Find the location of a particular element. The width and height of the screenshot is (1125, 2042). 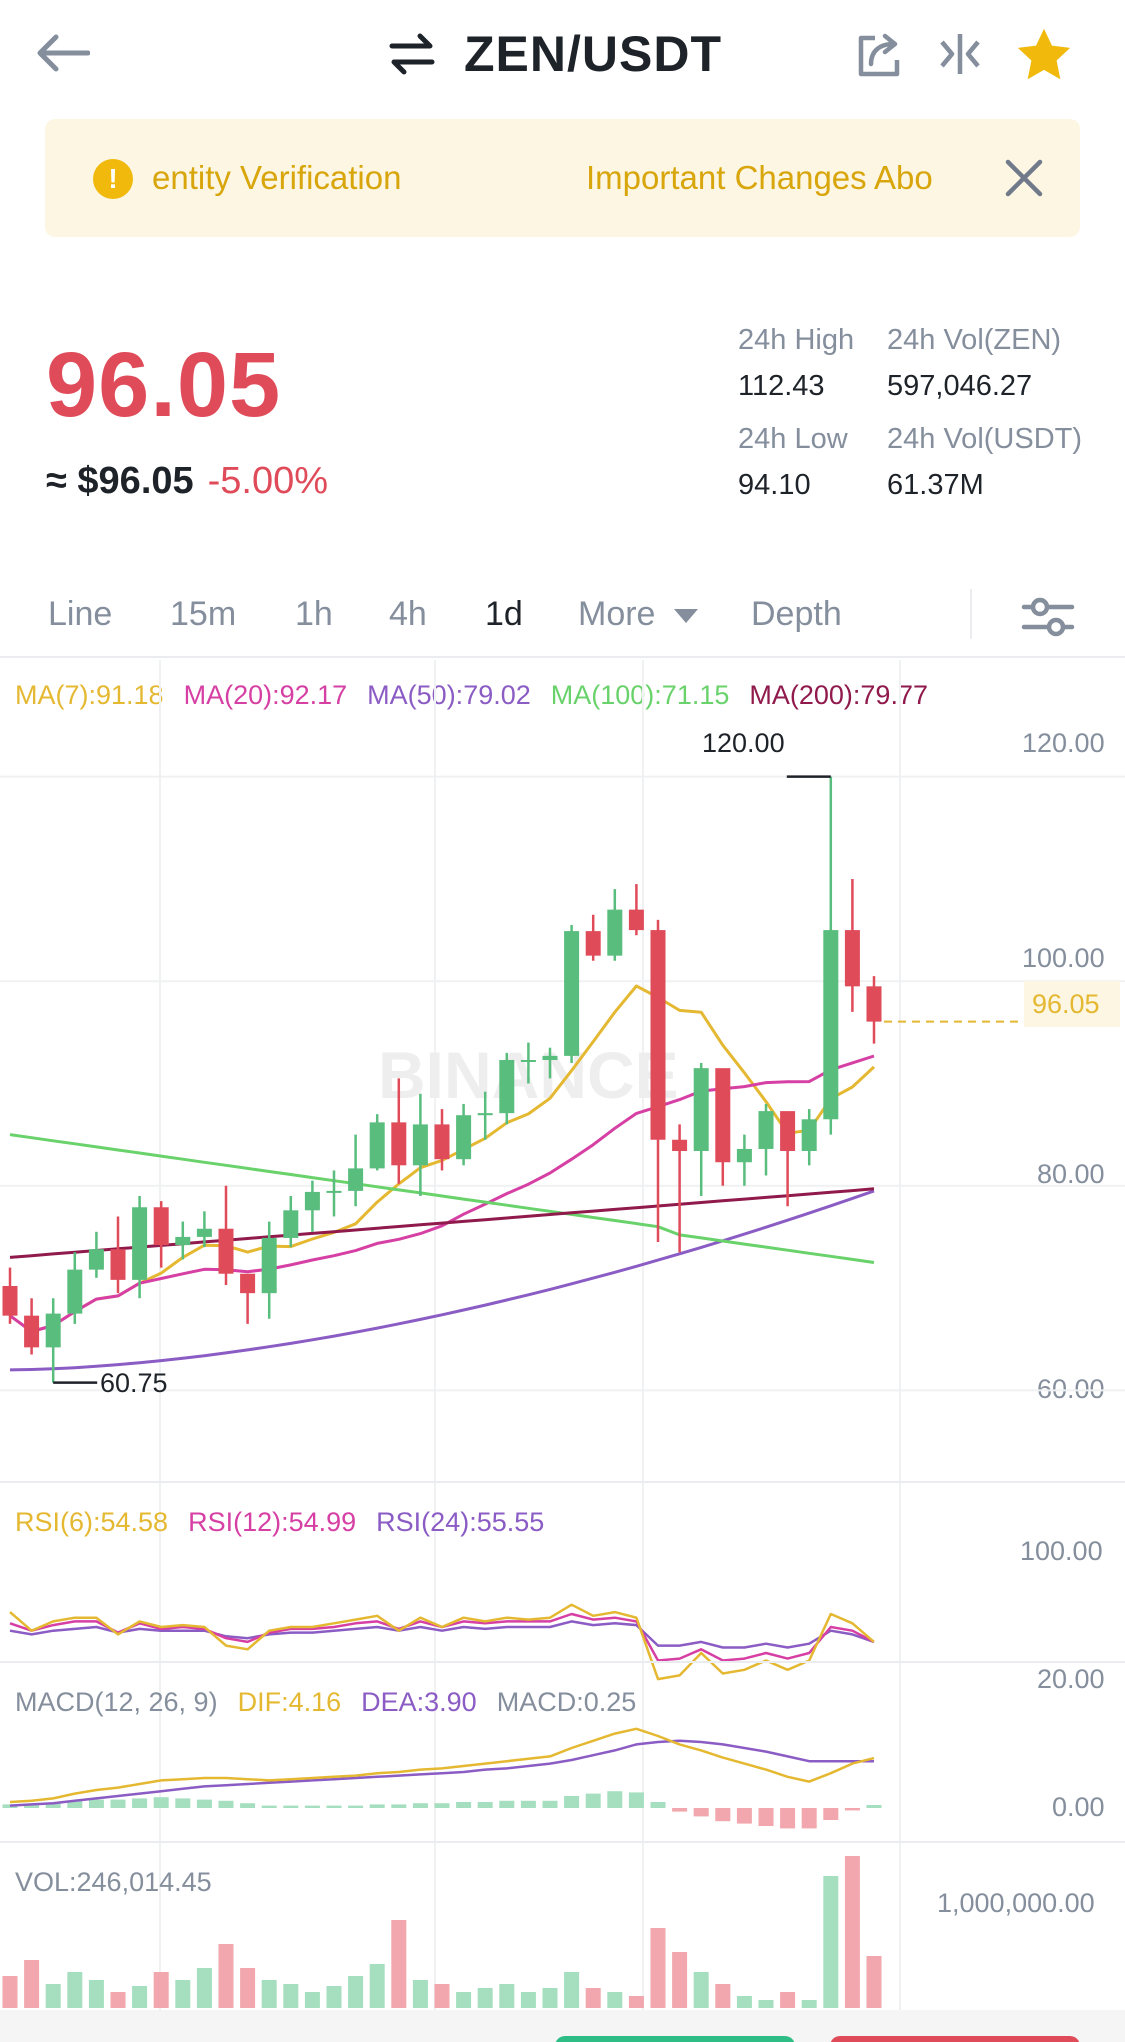

tab-1d: 1d is located at coordinates (504, 614).